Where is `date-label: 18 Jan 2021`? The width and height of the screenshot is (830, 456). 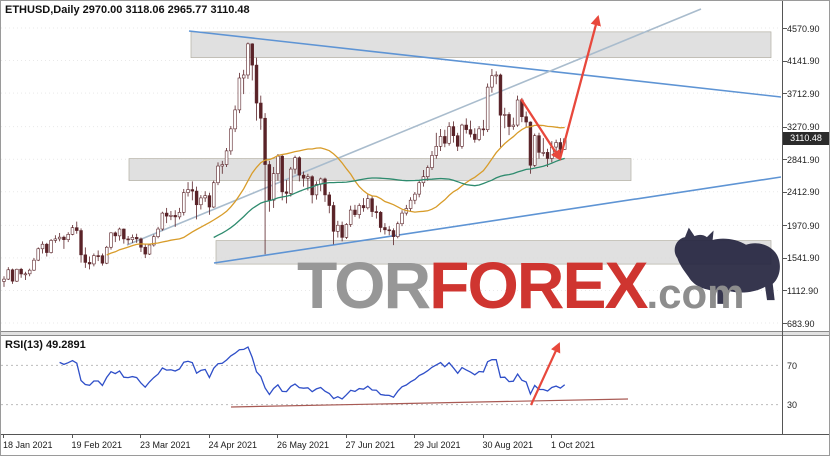
date-label: 18 Jan 2021 is located at coordinates (28, 445).